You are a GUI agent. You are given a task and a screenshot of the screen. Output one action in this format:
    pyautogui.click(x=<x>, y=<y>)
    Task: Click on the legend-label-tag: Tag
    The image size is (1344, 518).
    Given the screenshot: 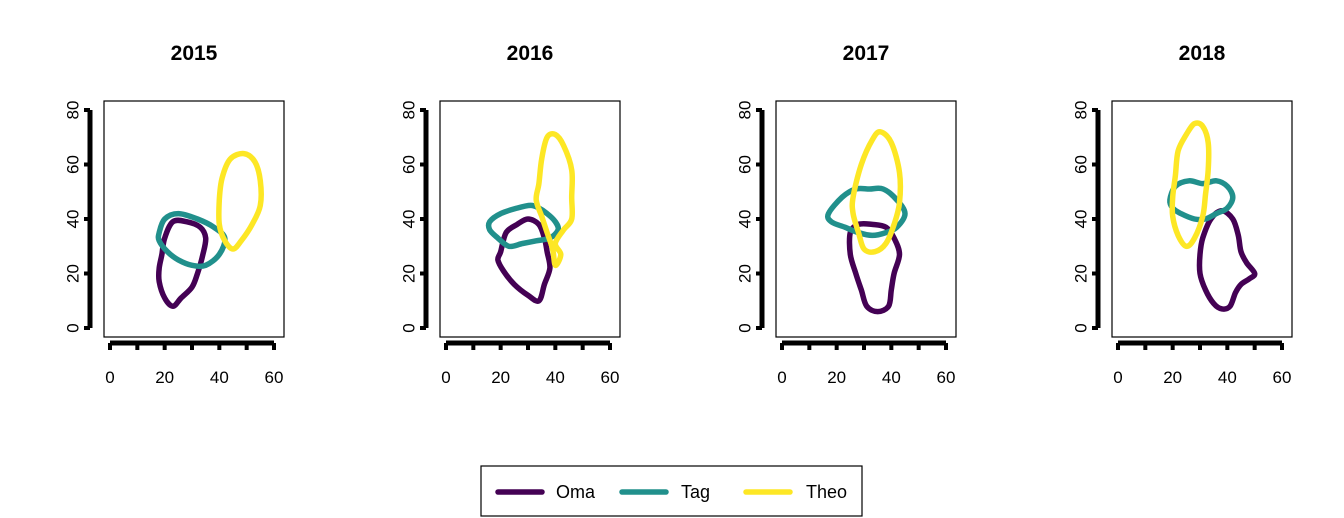 What is the action you would take?
    pyautogui.click(x=695, y=492)
    